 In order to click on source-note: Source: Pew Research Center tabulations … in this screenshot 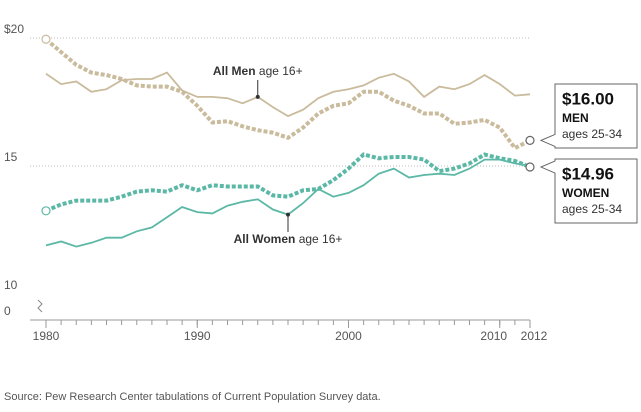, I will do `click(192, 397)`.